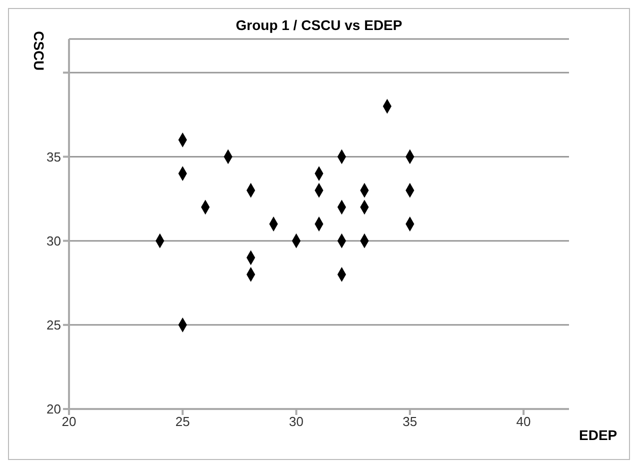  I want to click on y-tick-label: 25, so click(53, 325).